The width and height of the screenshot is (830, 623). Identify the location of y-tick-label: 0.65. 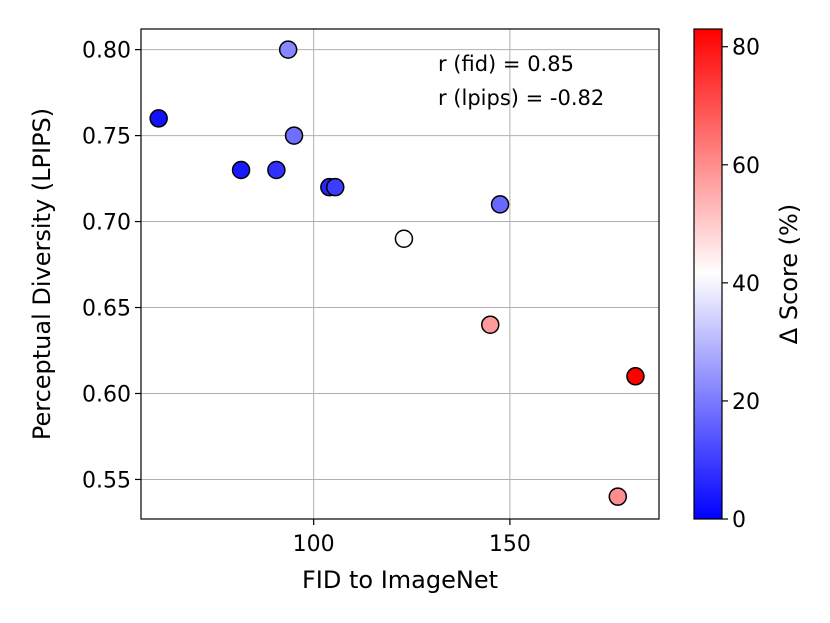
(106, 309).